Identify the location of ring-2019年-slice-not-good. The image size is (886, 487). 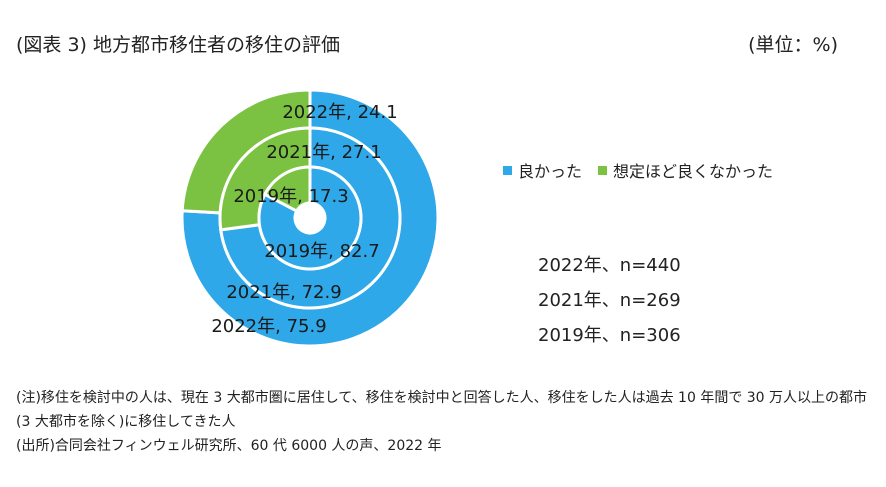
(287, 189).